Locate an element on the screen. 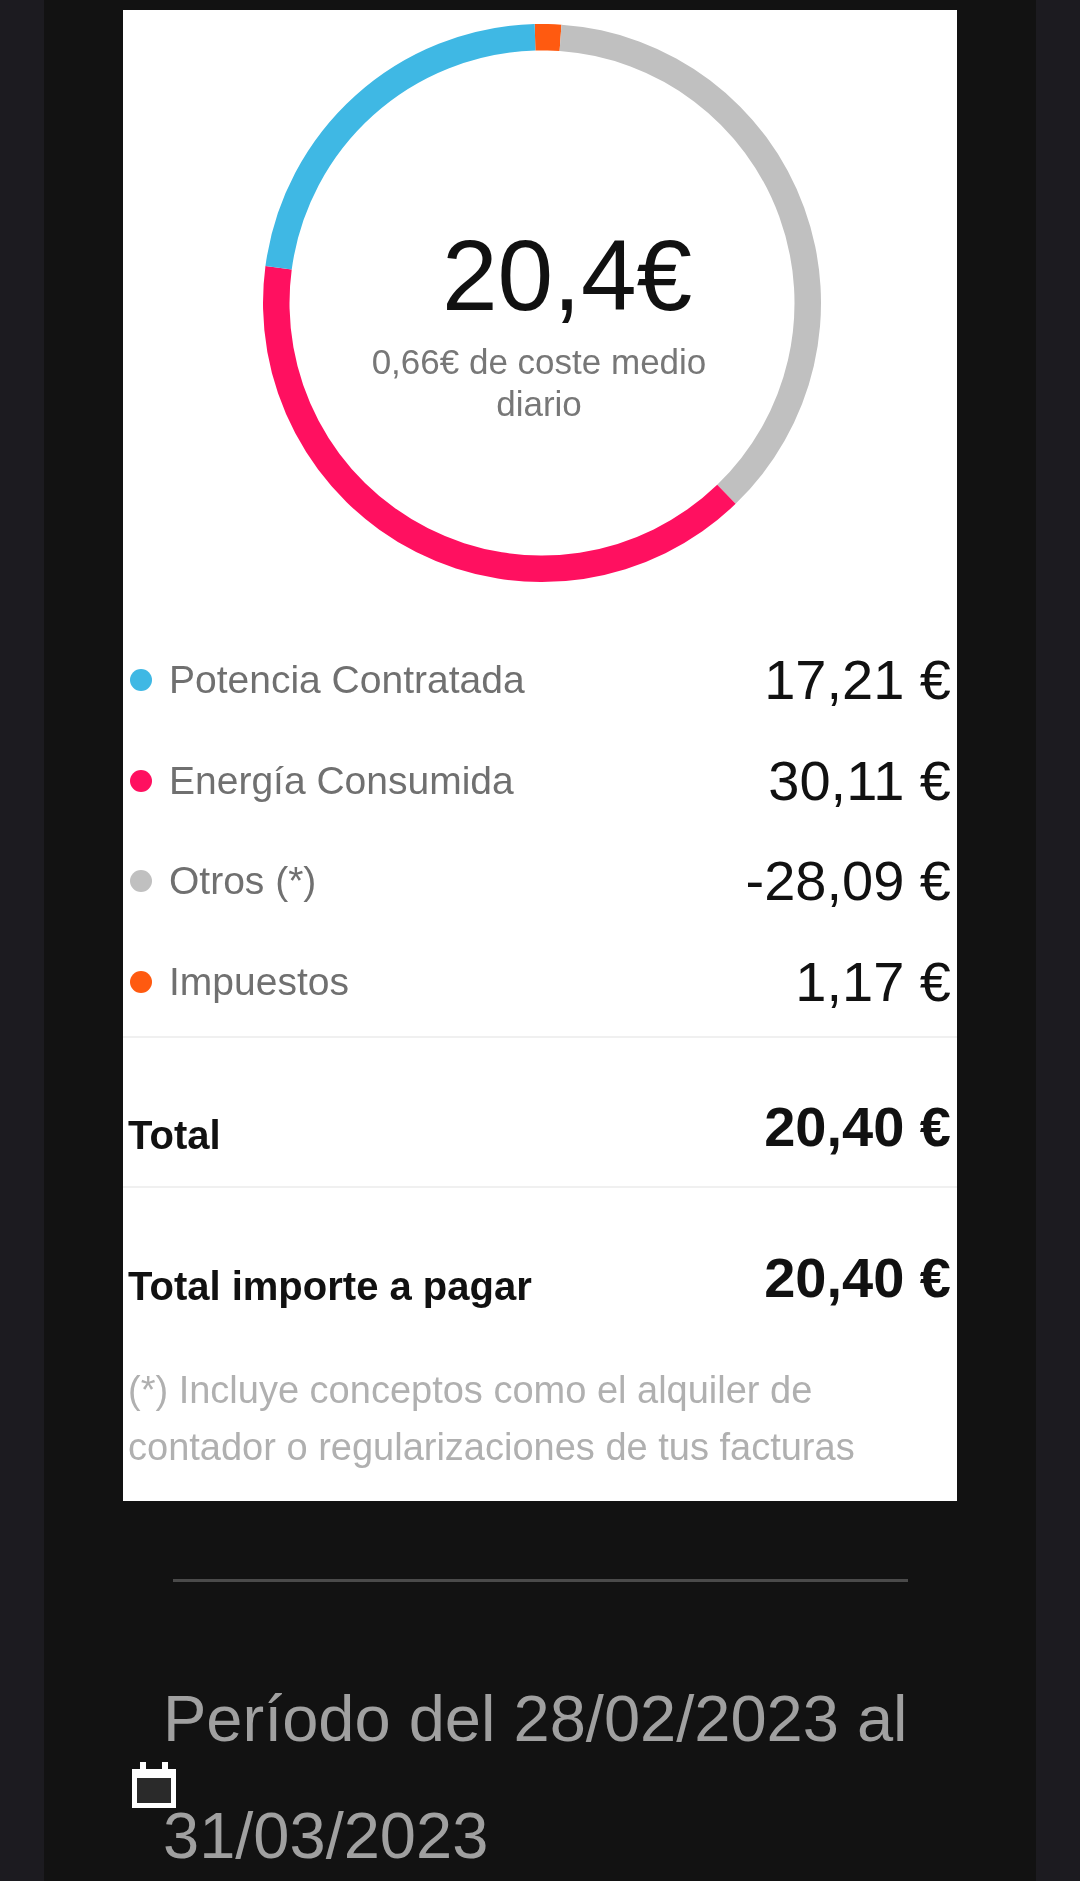  text: Total importe a pagar is located at coordinates (330, 1286).